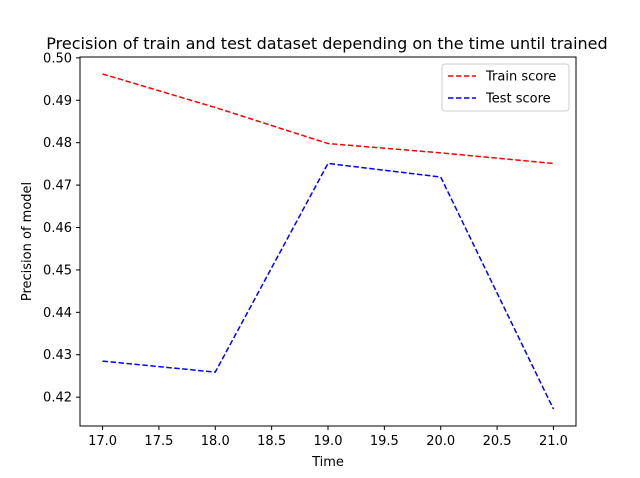 This screenshot has height=478, width=640. Describe the element at coordinates (57, 143) in the screenshot. I see `y-tick-label: 0.48` at that location.